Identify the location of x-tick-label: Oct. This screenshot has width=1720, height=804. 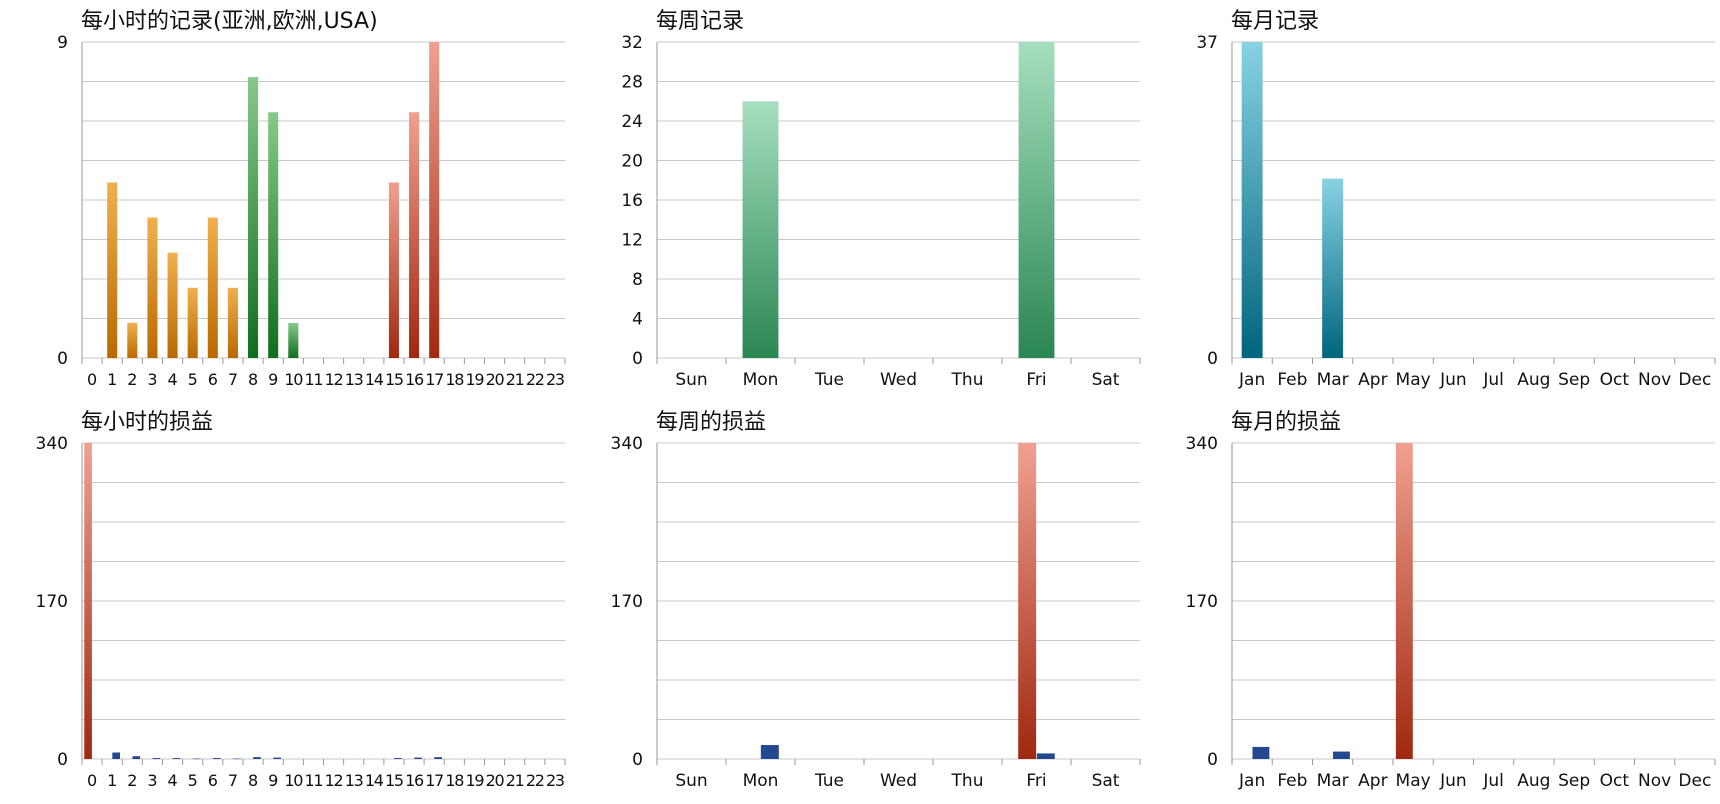
(1615, 380).